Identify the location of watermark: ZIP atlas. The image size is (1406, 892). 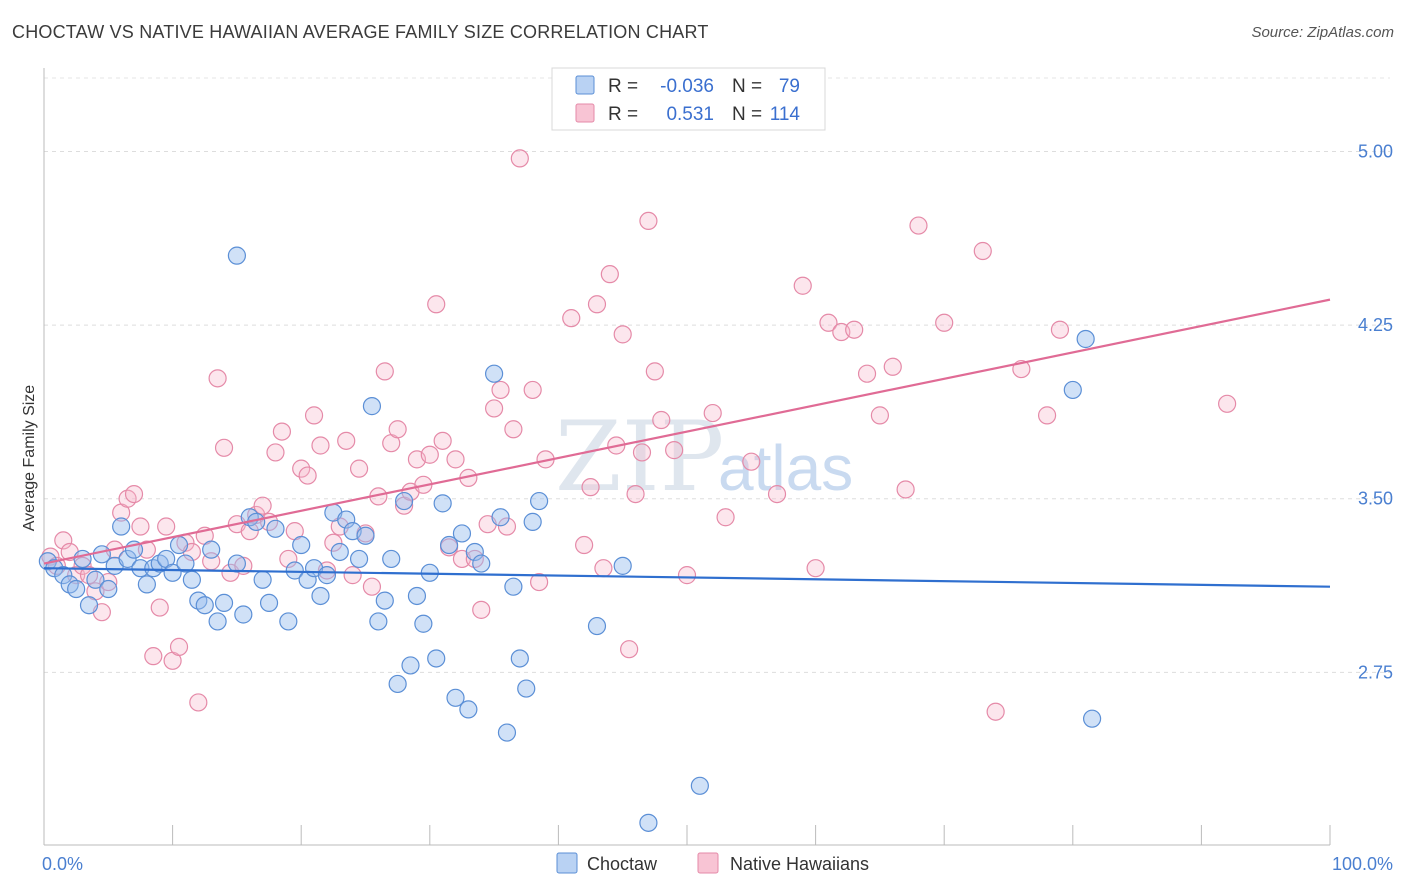
(704, 457).